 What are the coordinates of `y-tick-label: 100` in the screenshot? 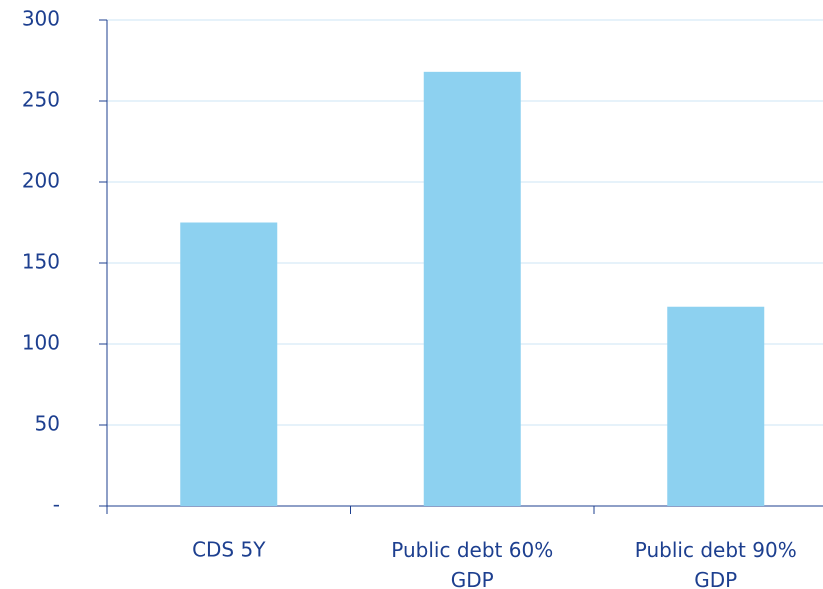 It's located at (41, 343).